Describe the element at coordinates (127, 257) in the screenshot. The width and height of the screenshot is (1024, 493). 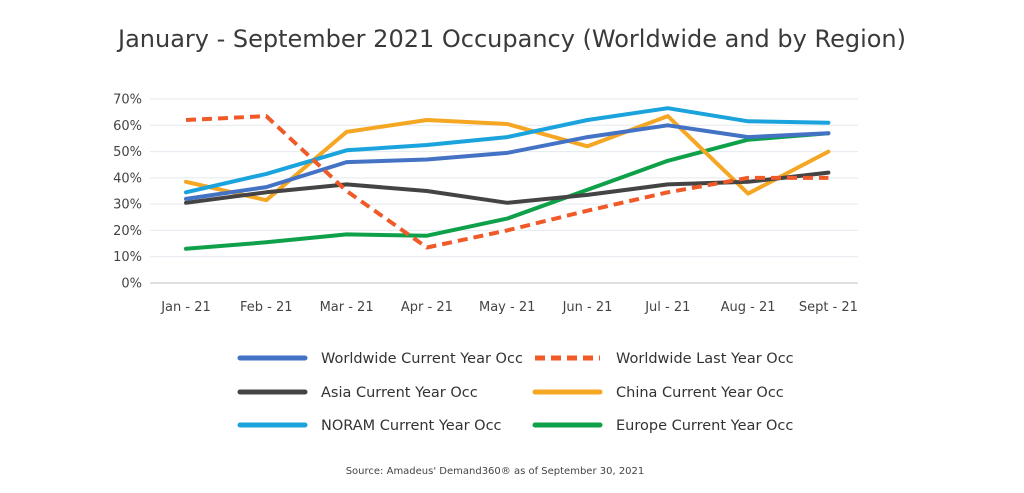
I see `y-tick-label: 10%` at that location.